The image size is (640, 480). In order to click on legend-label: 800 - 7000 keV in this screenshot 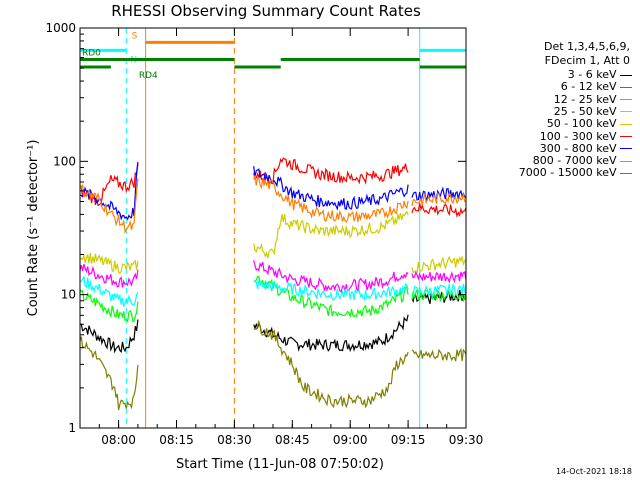, I will do `click(576, 161)`.